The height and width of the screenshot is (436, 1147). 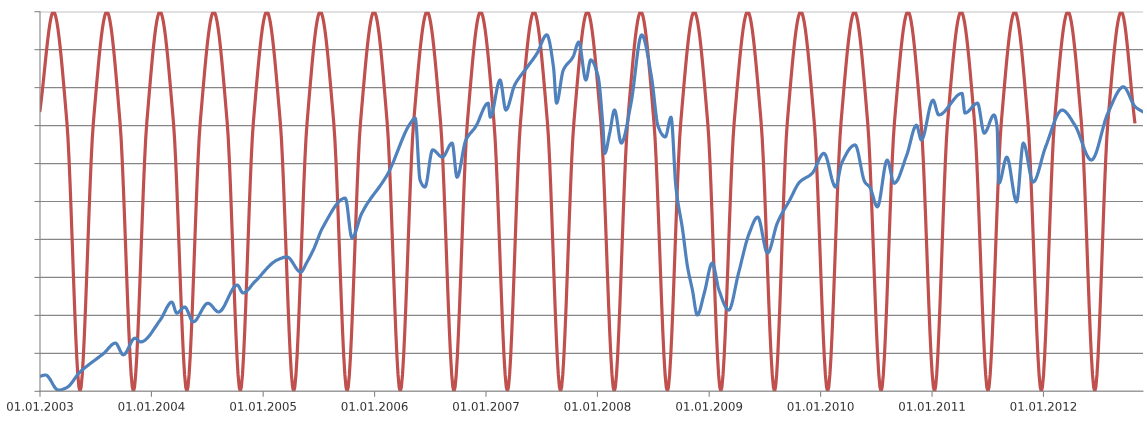 I want to click on x-tick-label: 01.01.2004, so click(x=151, y=406).